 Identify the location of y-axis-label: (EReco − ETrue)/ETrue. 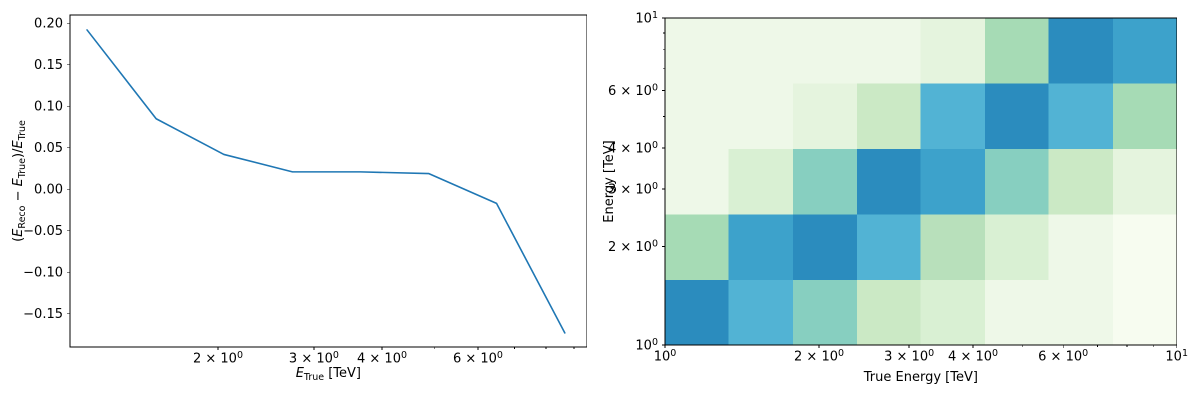
(19, 181).